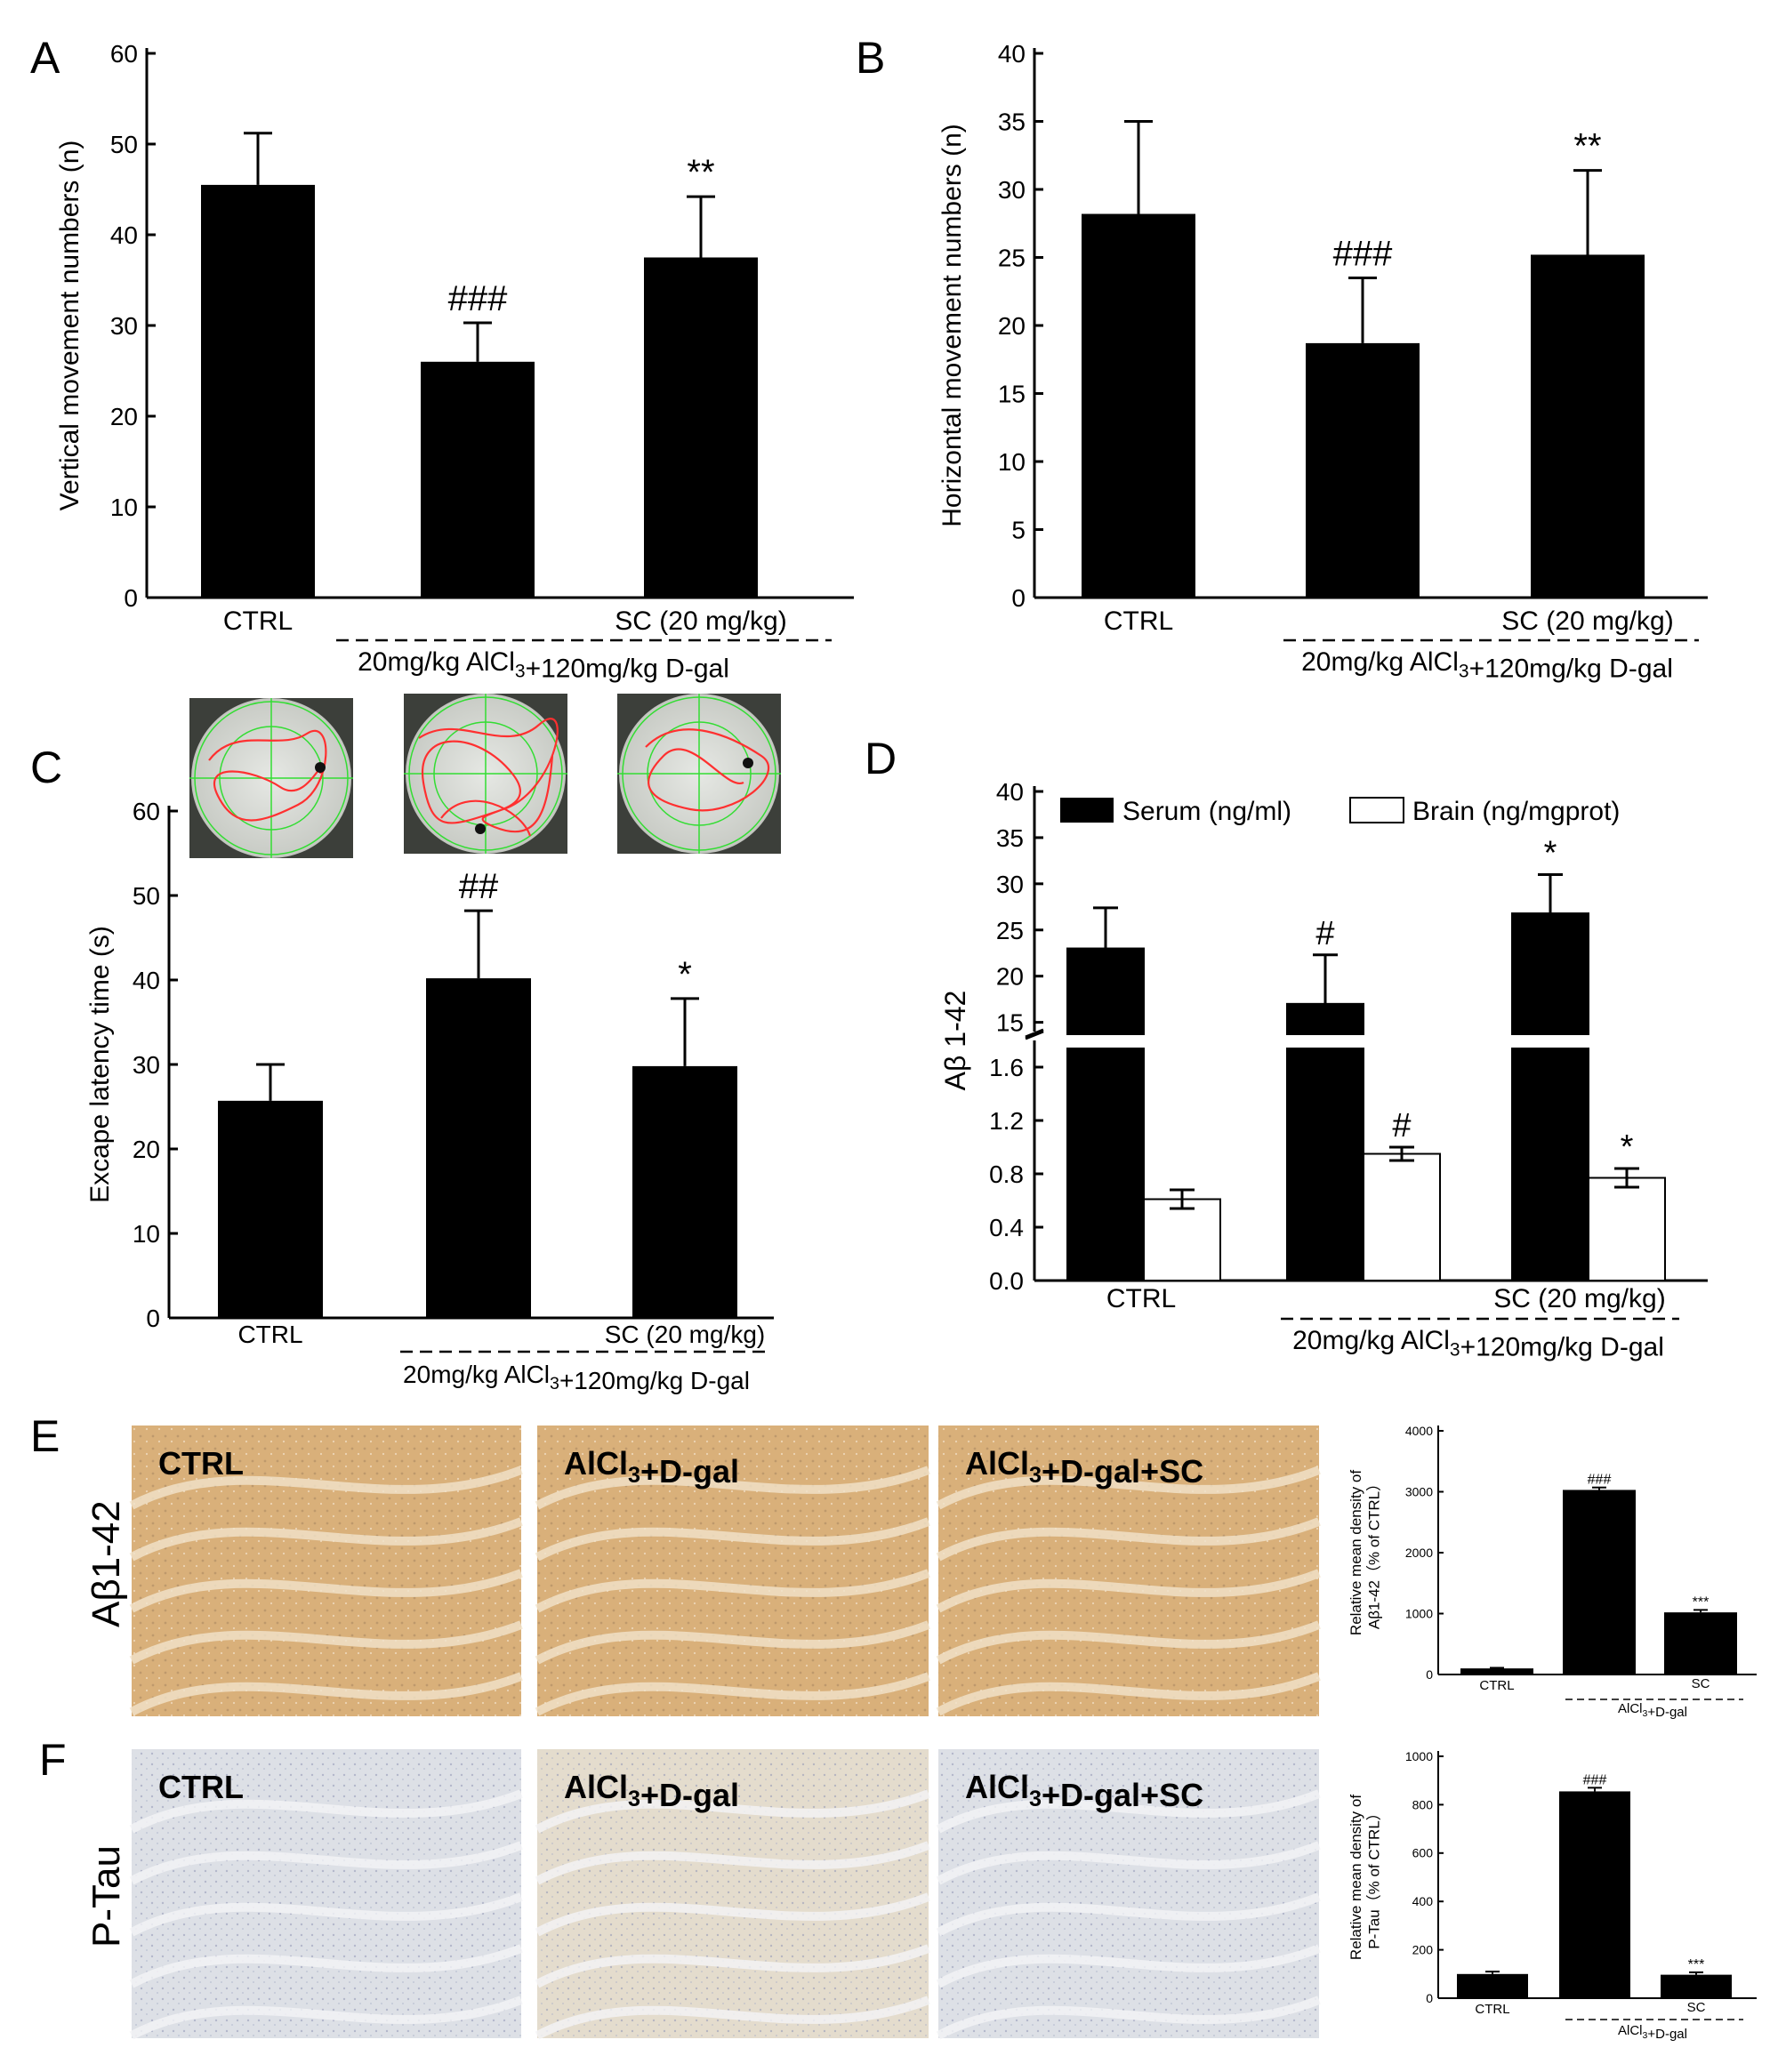 The height and width of the screenshot is (2072, 1786). I want to click on significance-mark: #, so click(1324, 933).